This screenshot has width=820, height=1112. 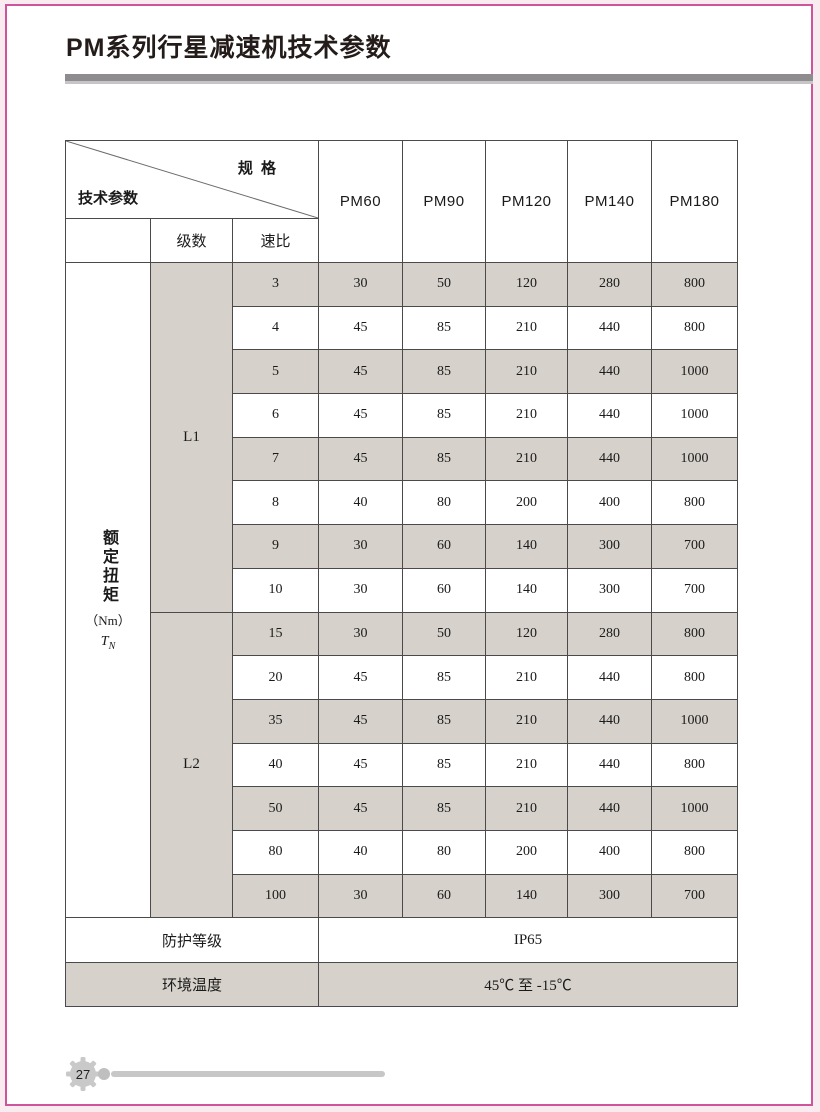 I want to click on table-row: 100 30 60 140 300 700, so click(x=402, y=896).